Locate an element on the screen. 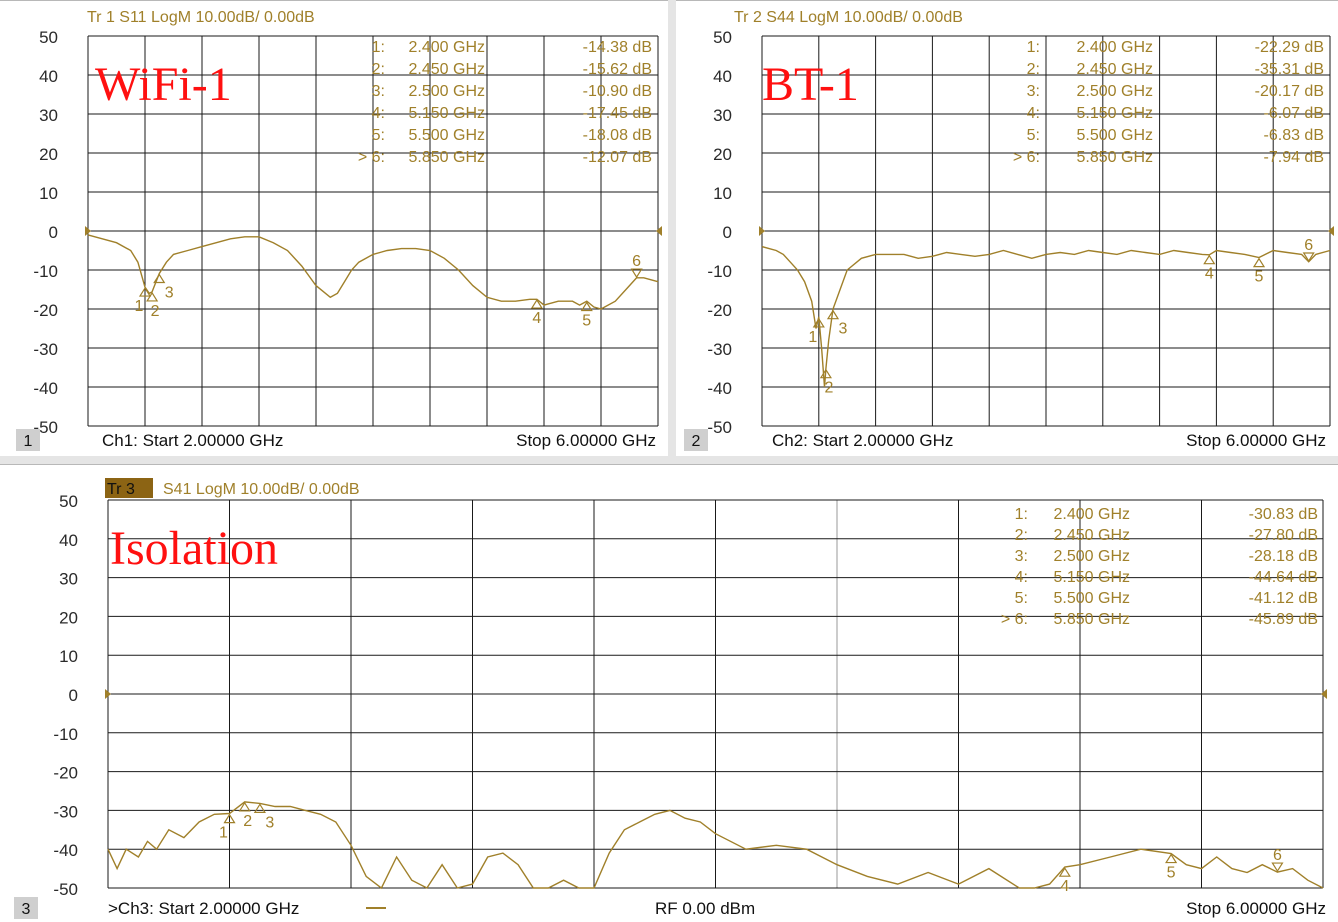 The image size is (1338, 922). rf-power: RF 0.00 dBm is located at coordinates (705, 908).